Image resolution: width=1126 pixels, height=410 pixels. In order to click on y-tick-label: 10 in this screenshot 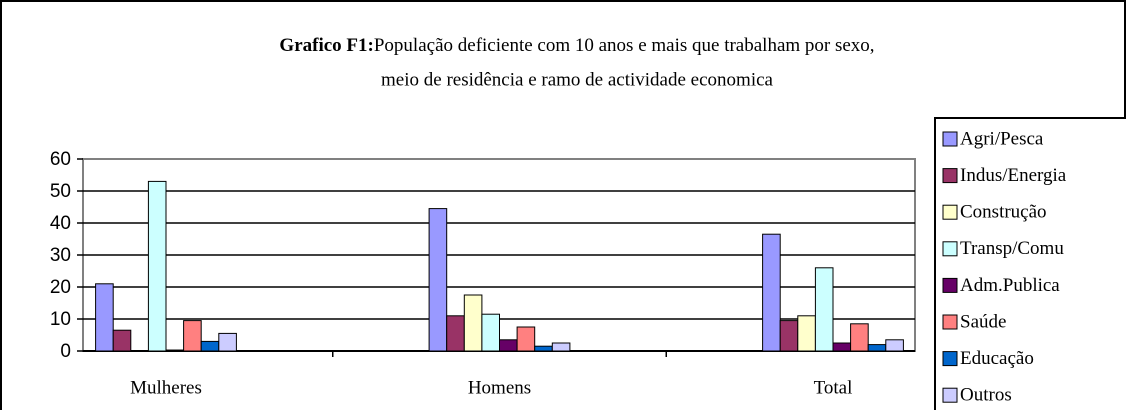, I will do `click(60, 319)`.